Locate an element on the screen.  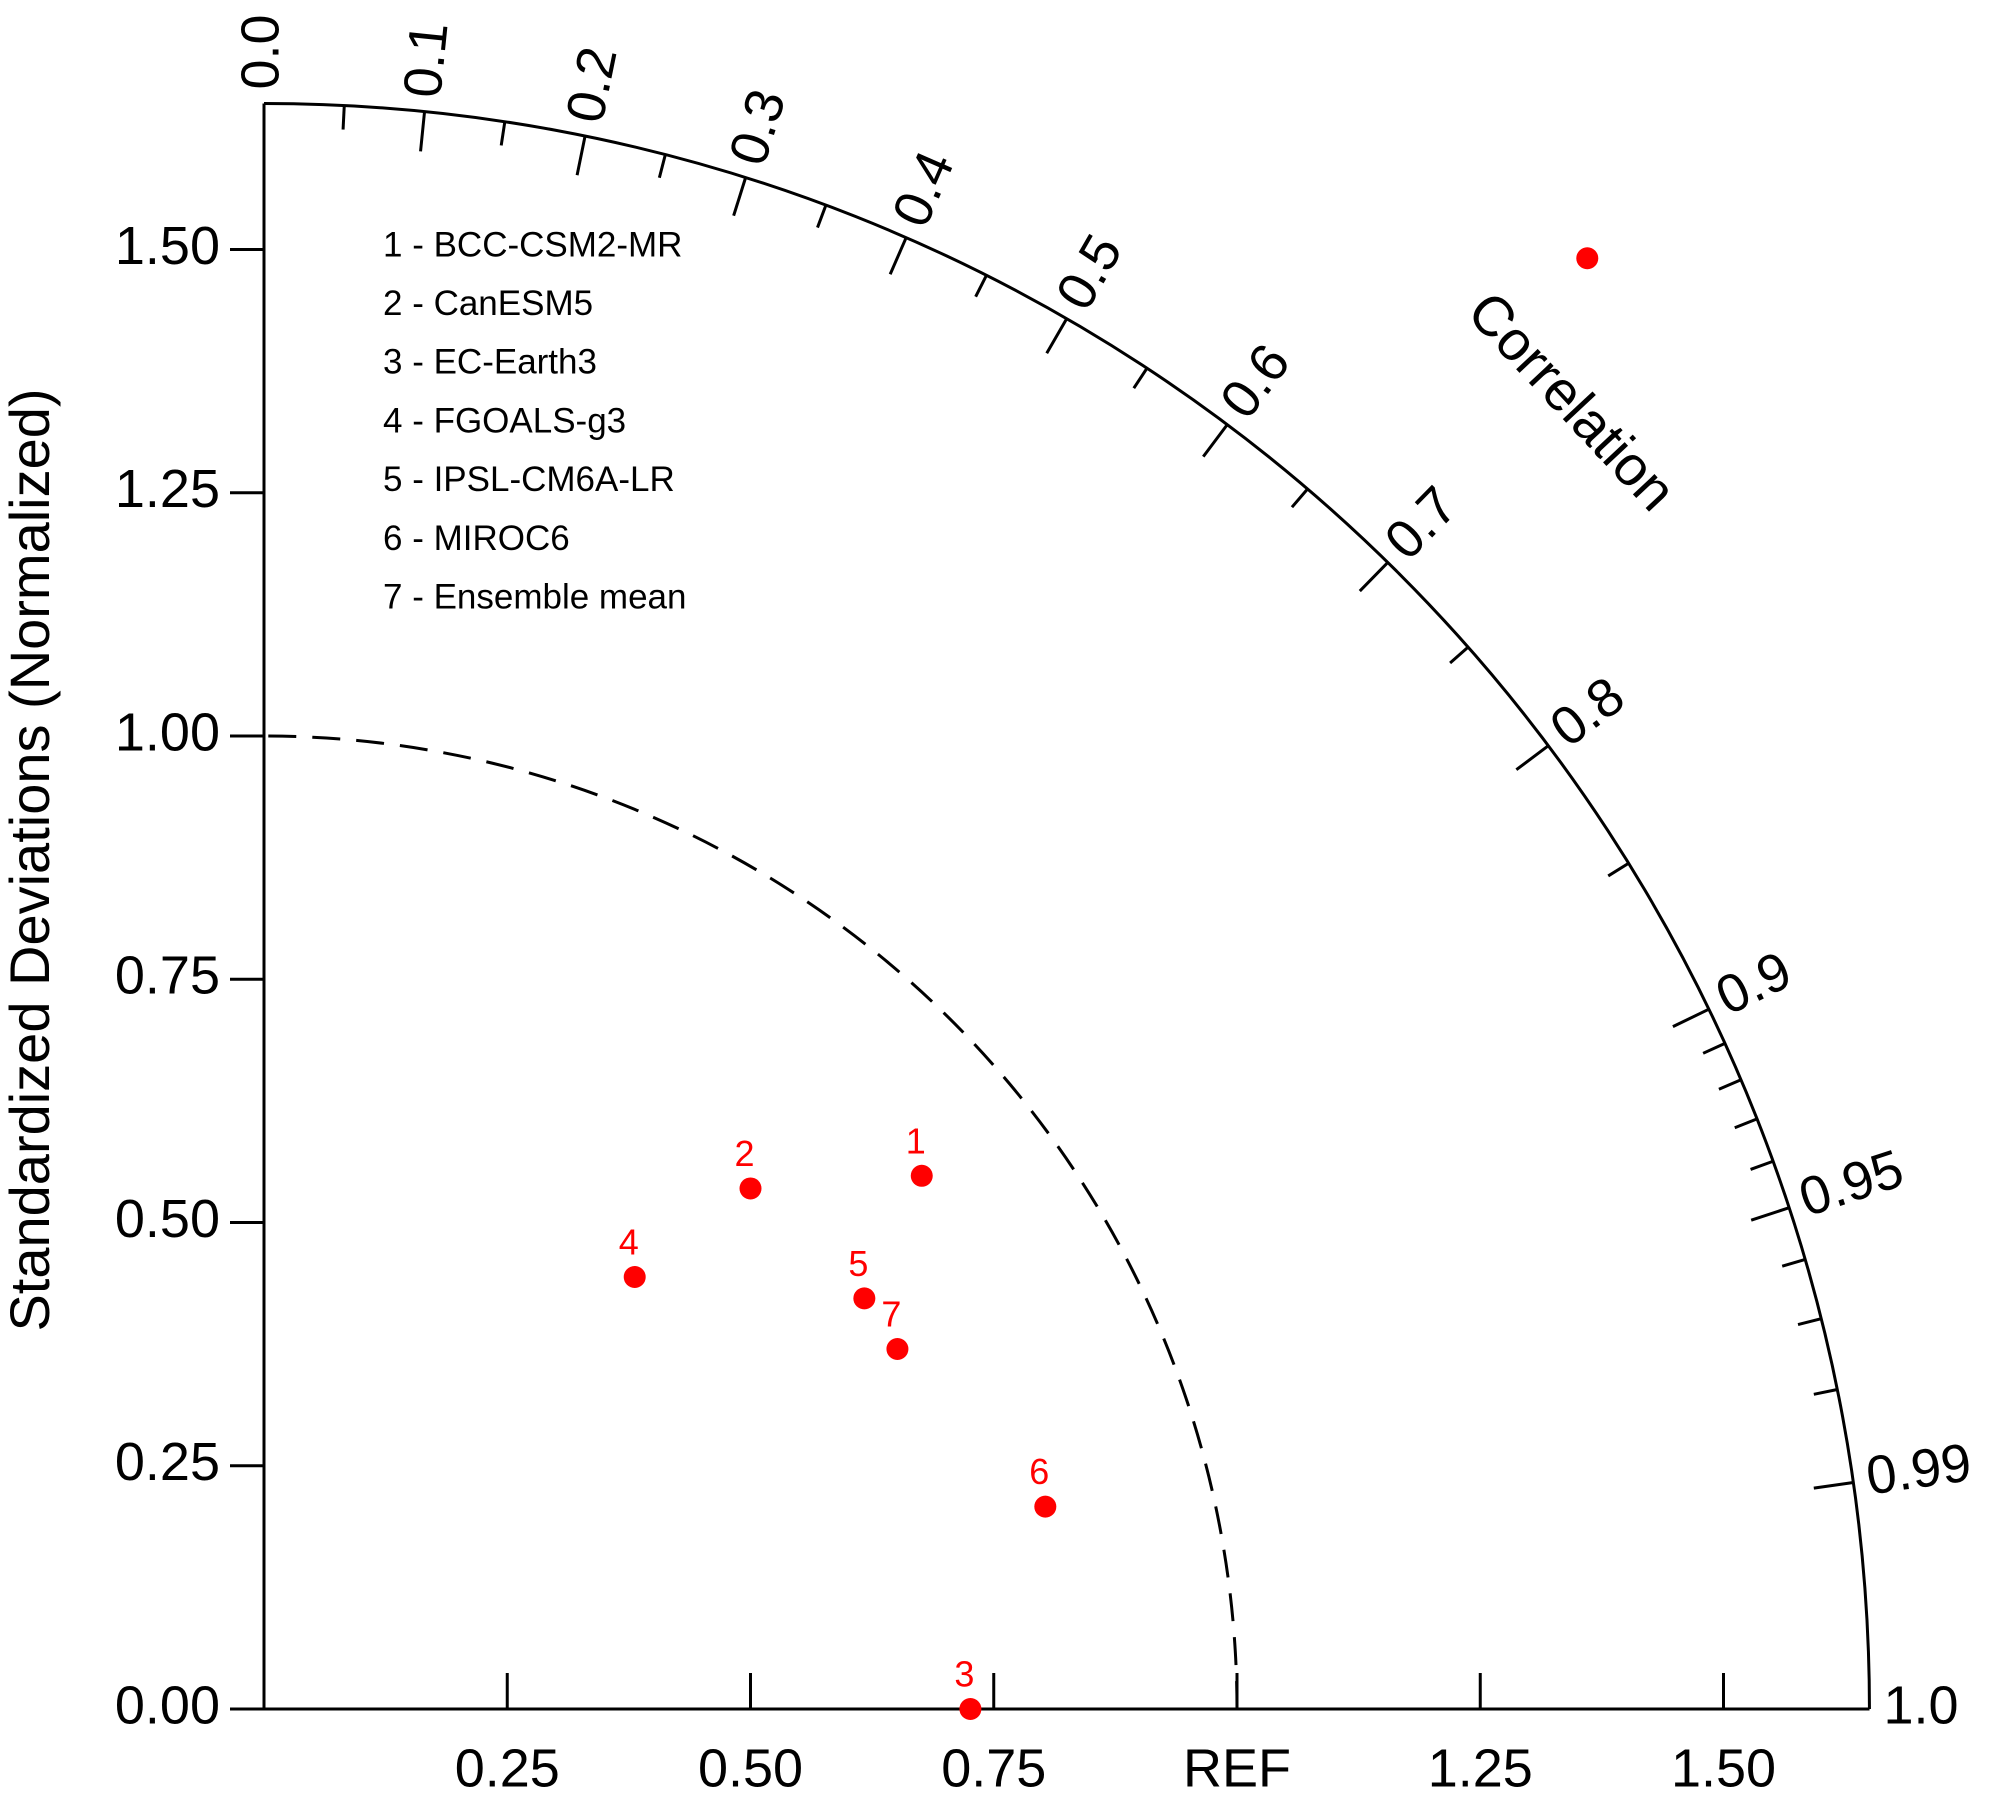
corr-tick-label: 0.6 is located at coordinates (1255, 381).